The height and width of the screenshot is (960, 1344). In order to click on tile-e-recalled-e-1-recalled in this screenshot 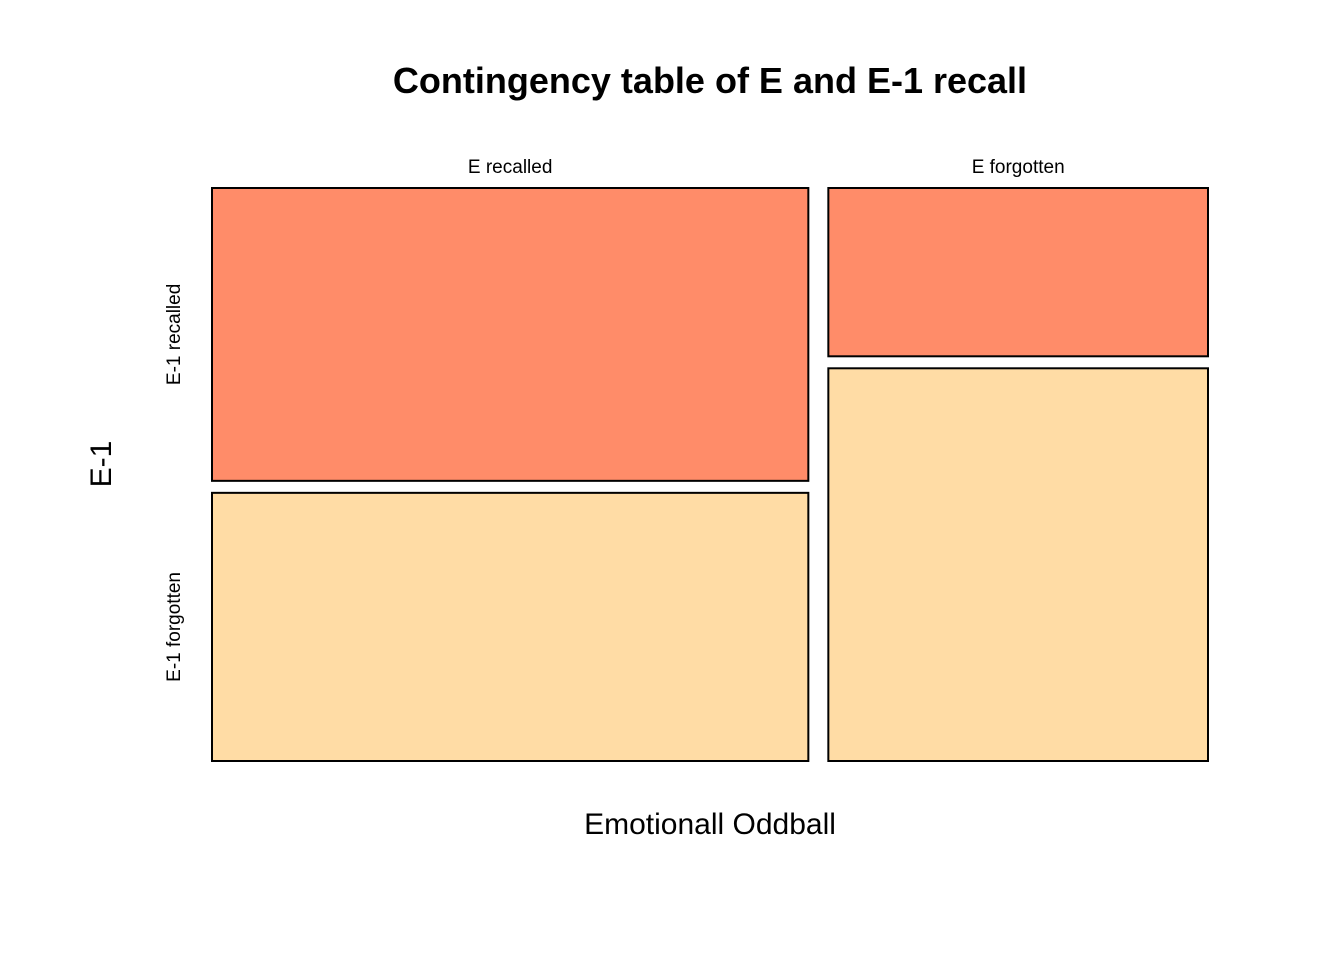, I will do `click(510, 334)`.